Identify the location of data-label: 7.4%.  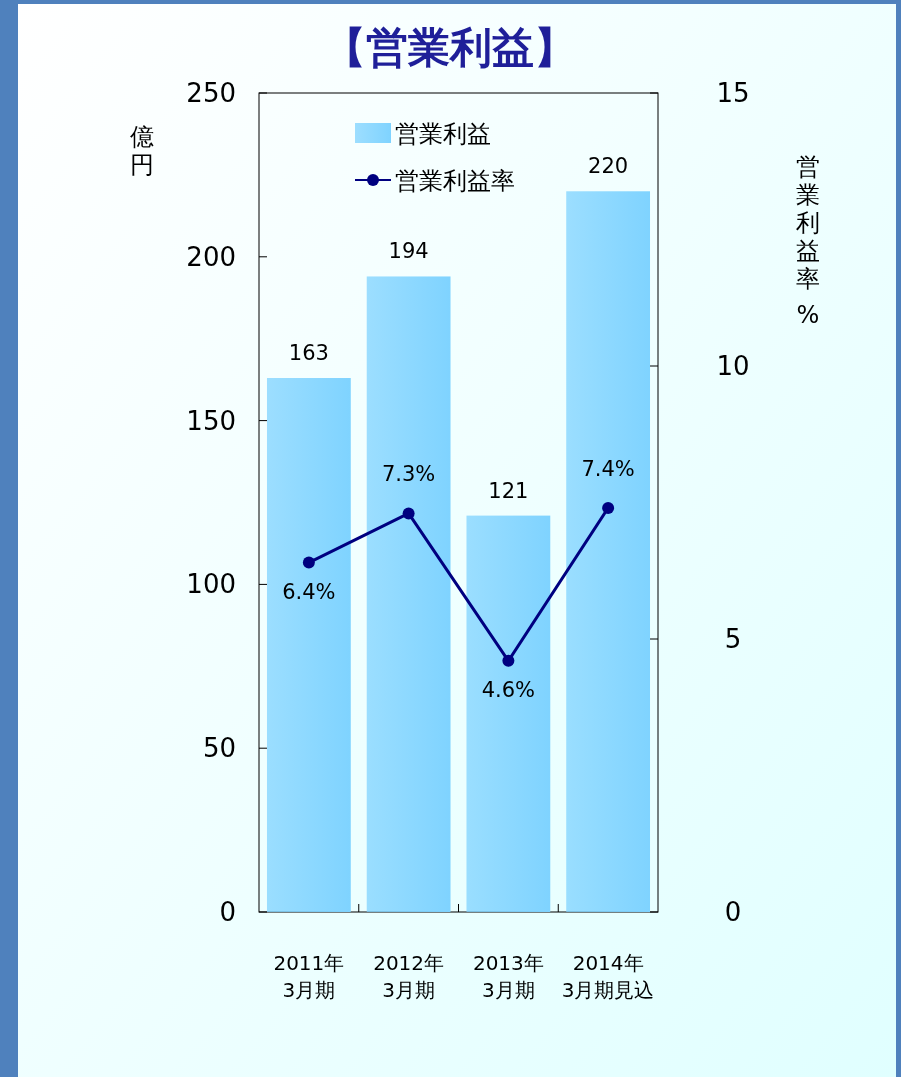
(608, 468).